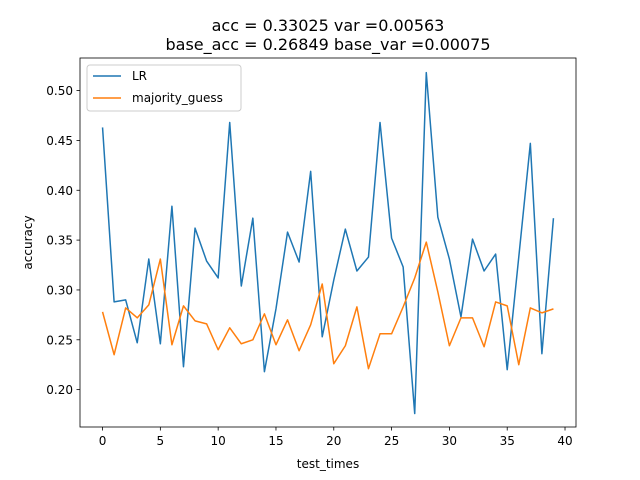  I want to click on x-axis: 0 5 10 15 20 25 30 35 40, so click(336, 437).